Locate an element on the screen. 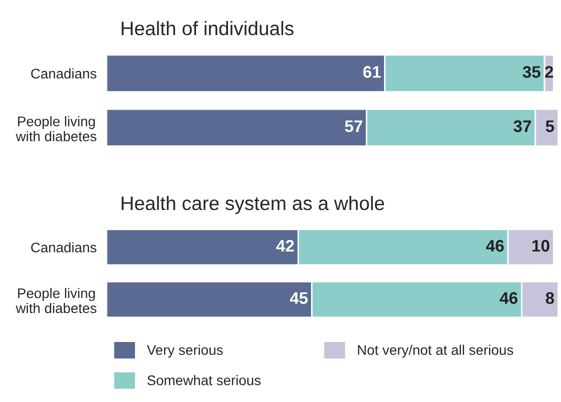 This screenshot has height=402, width=561. data-label: 37 is located at coordinates (523, 126).